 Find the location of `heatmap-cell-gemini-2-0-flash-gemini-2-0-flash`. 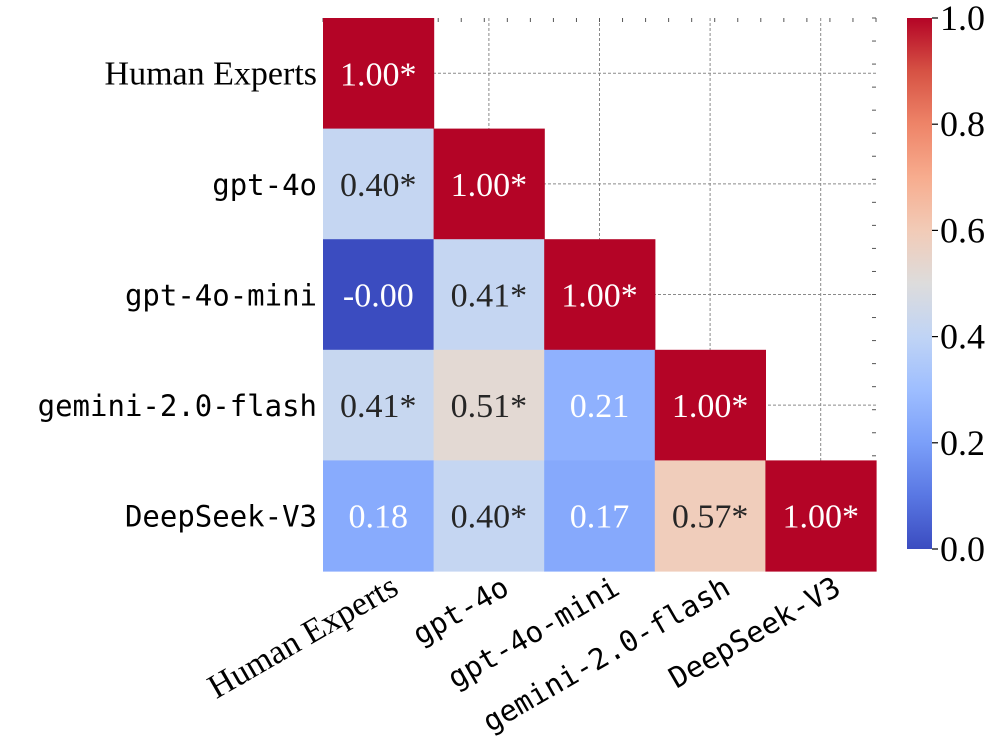

heatmap-cell-gemini-2-0-flash-gemini-2-0-flash is located at coordinates (710, 405).